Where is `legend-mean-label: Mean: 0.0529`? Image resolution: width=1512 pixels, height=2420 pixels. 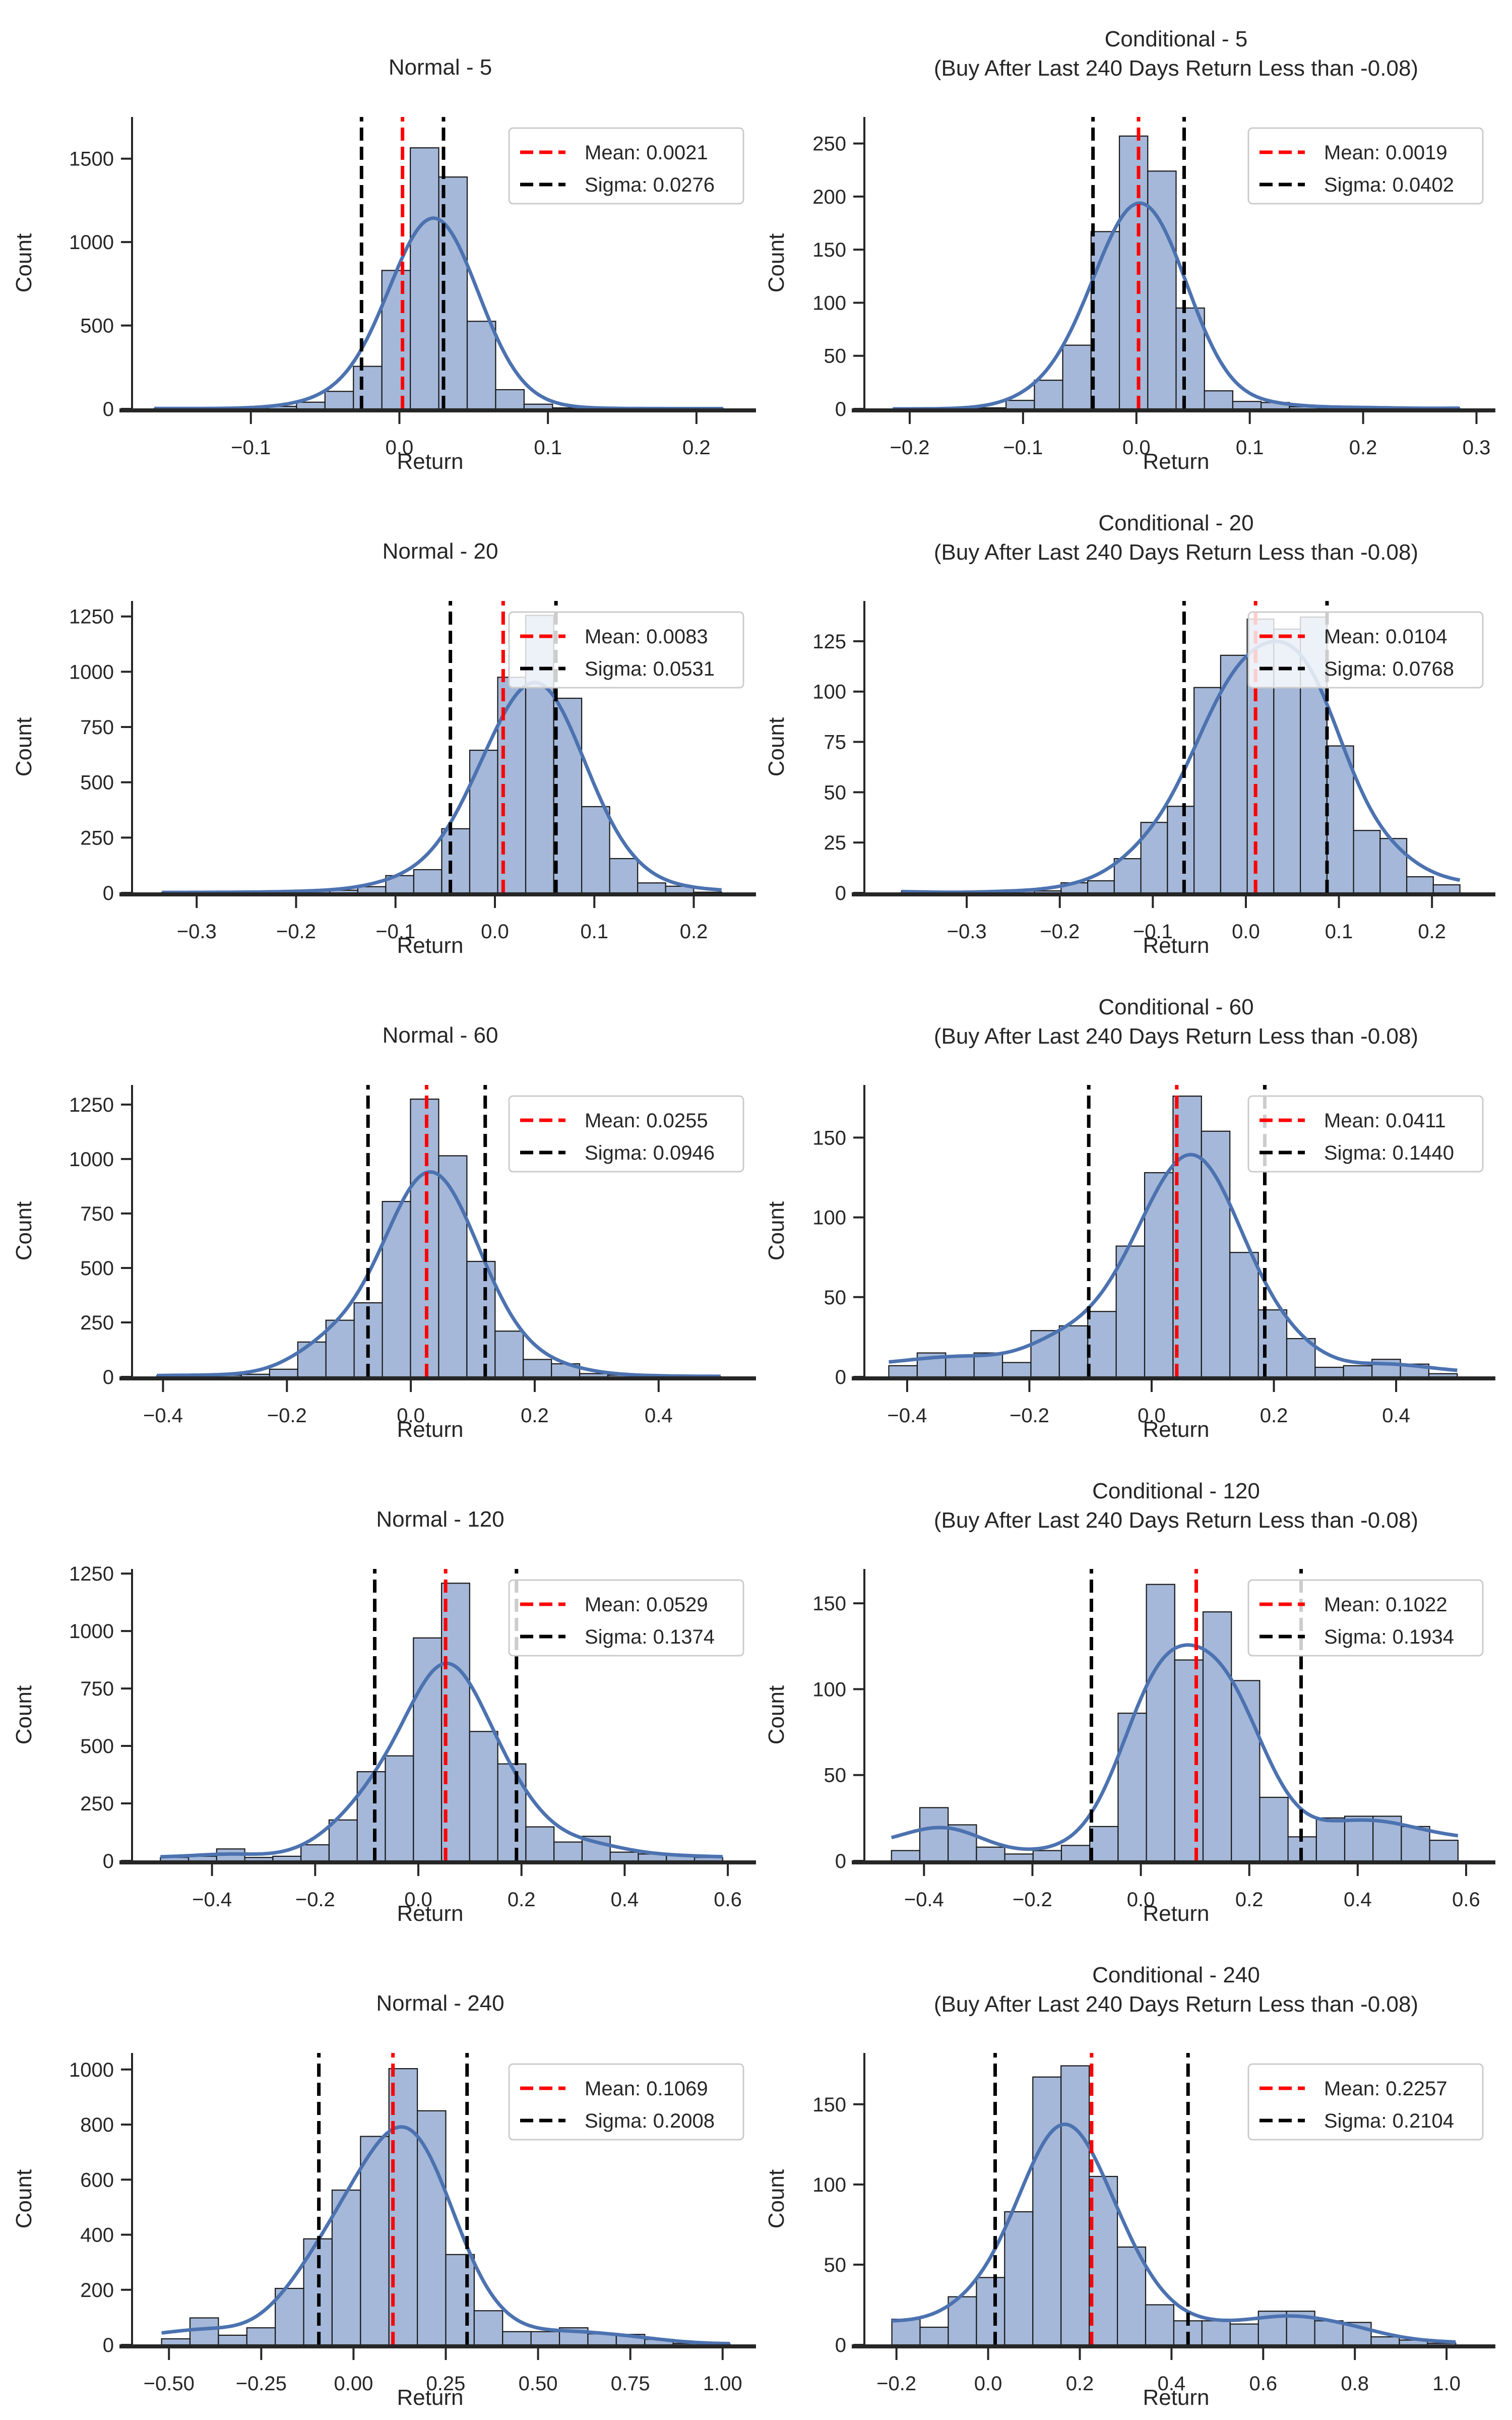 legend-mean-label: Mean: 0.0529 is located at coordinates (646, 1605).